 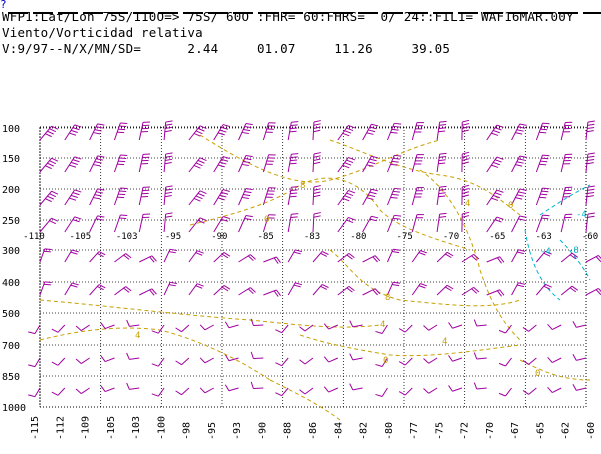 I want to click on top-toolbar-strip, so click(x=300, y=7).